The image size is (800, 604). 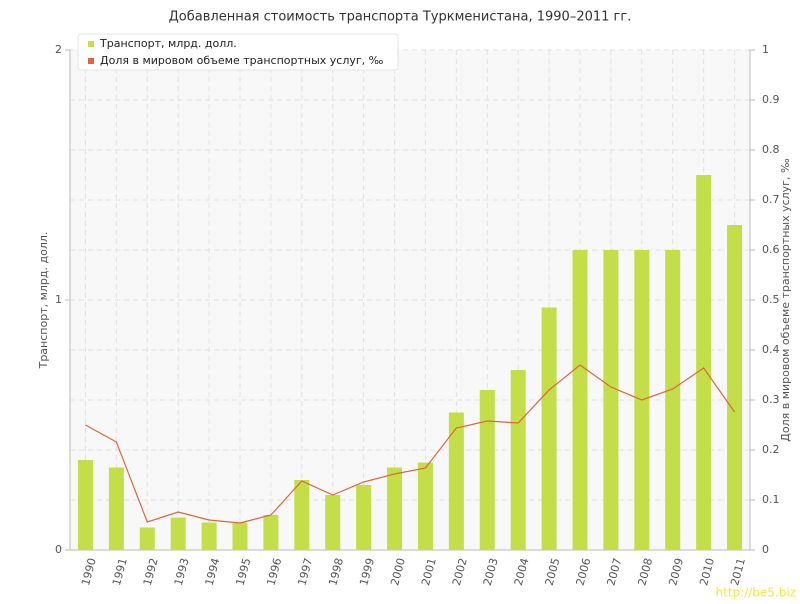 I want to click on x-tick-label: 2006, so click(x=584, y=572).